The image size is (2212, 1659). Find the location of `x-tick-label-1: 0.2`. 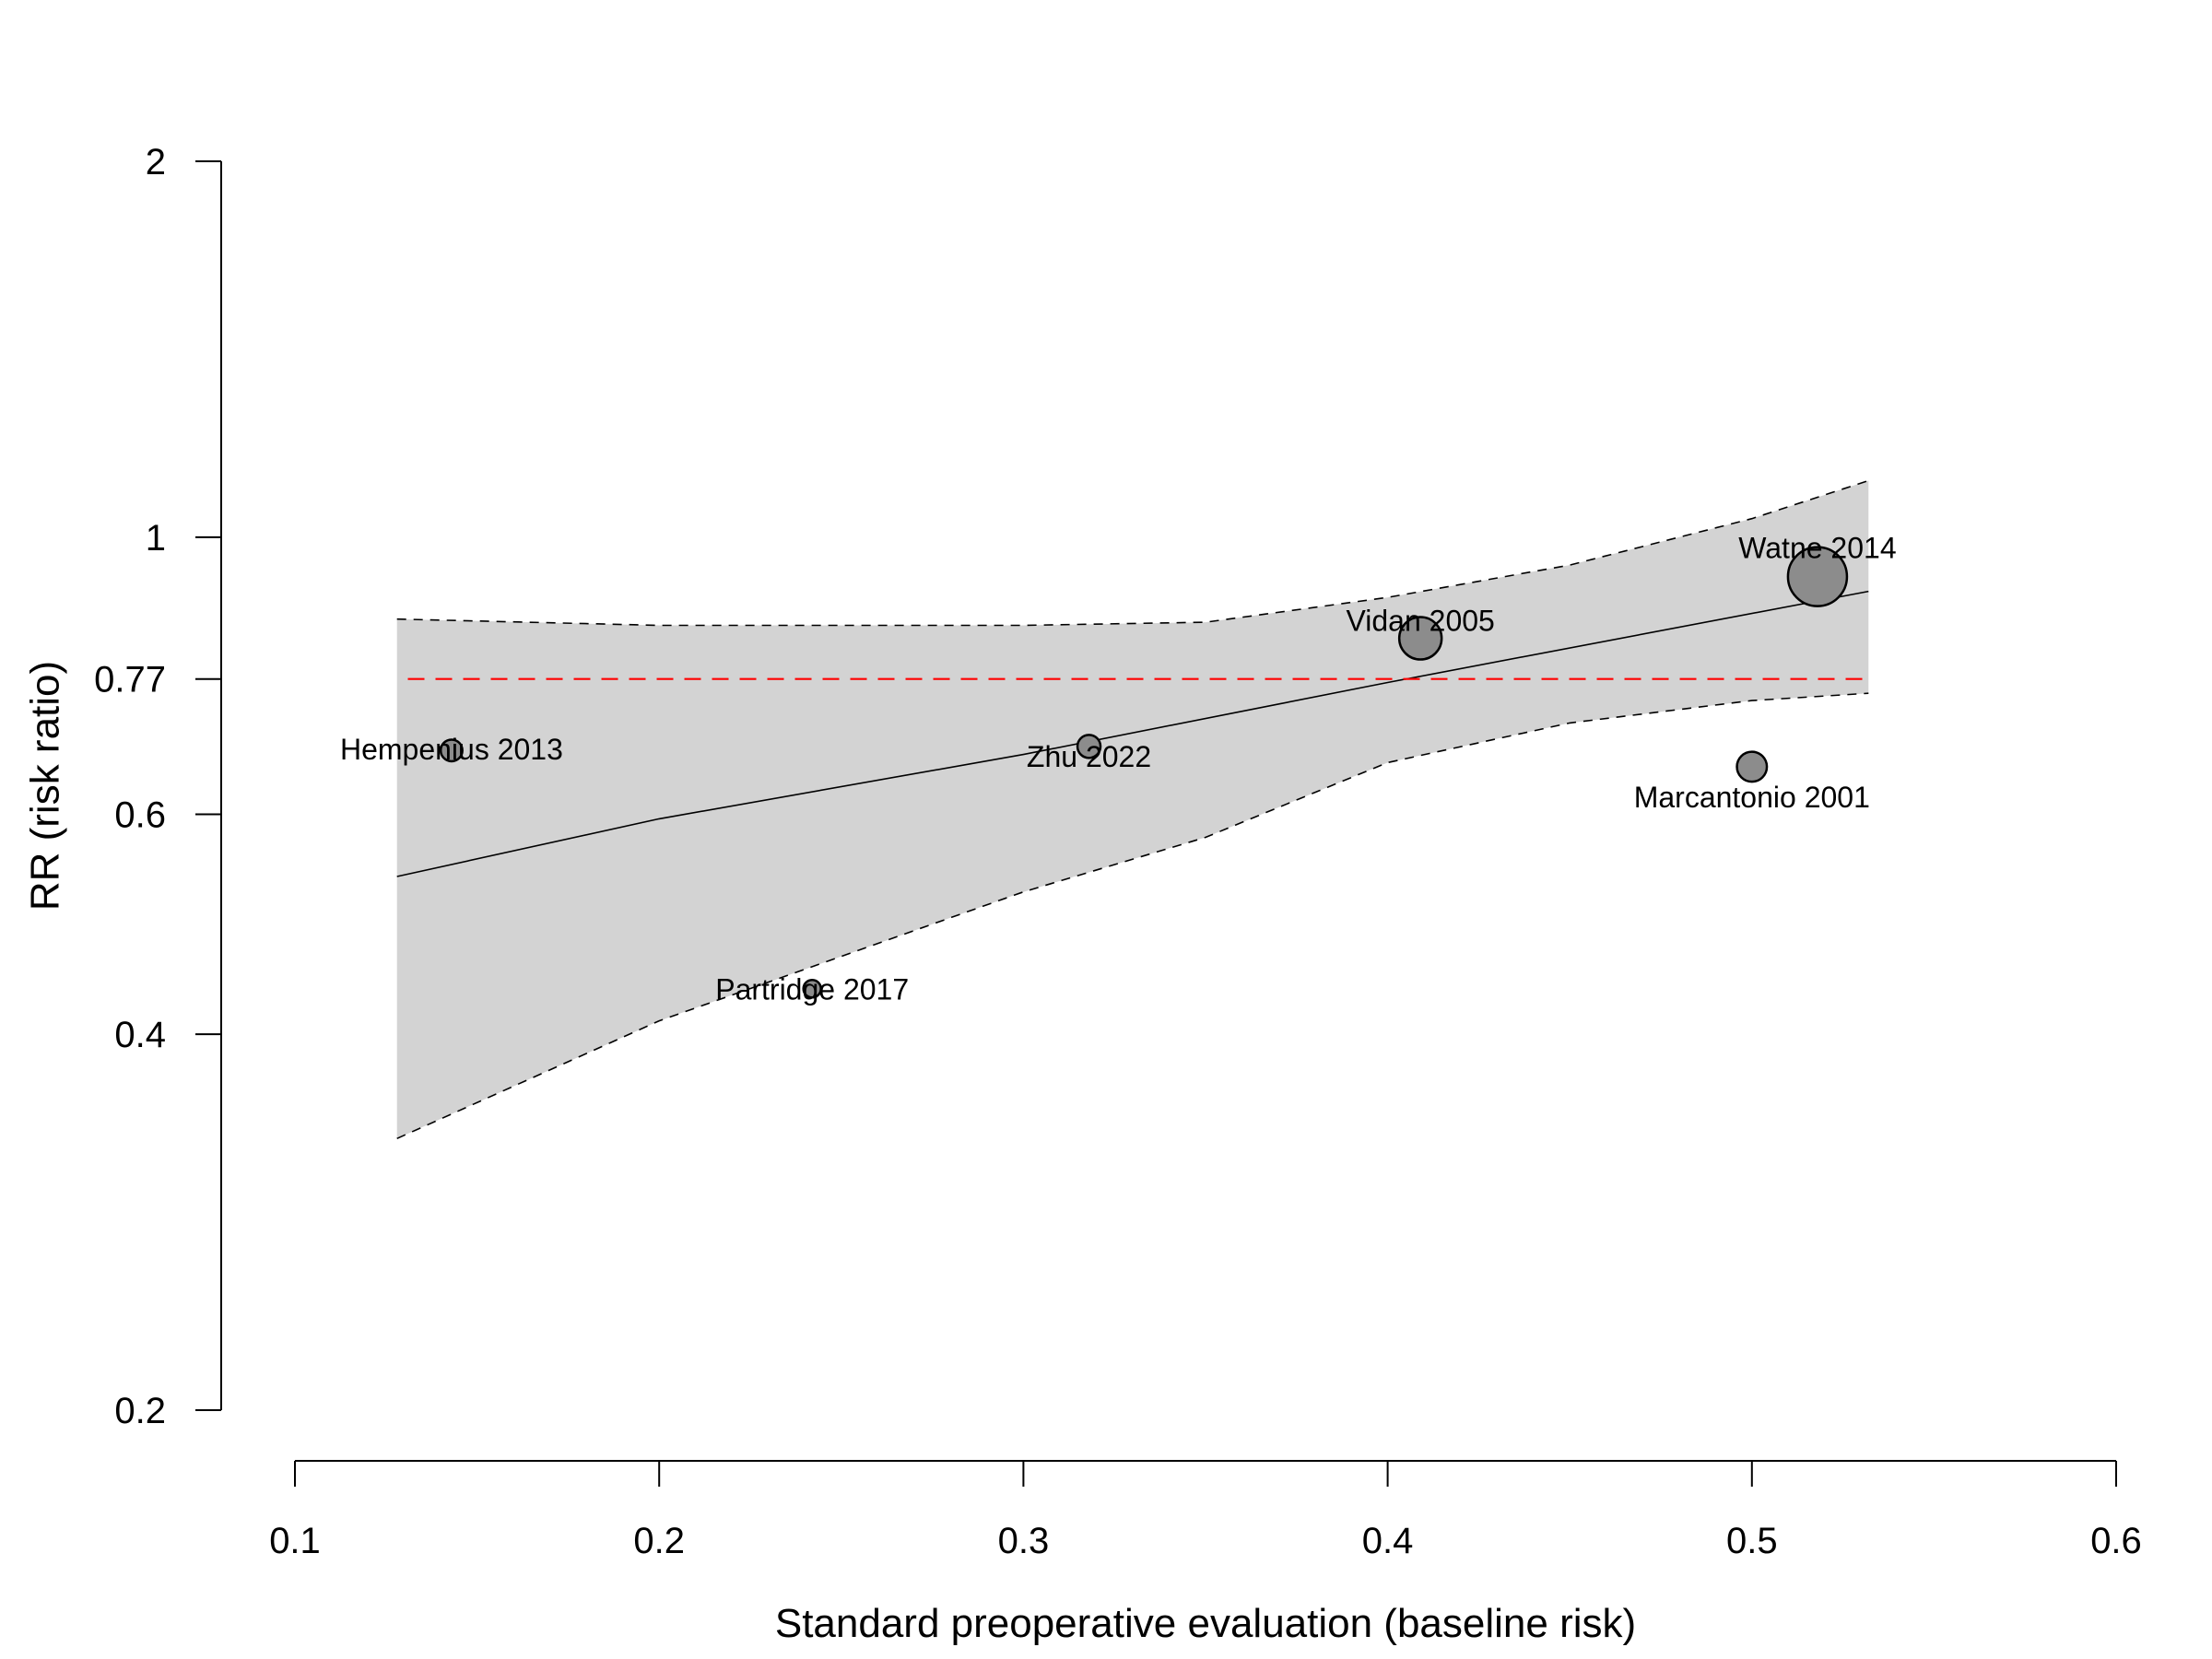

x-tick-label-1: 0.2 is located at coordinates (659, 1541).